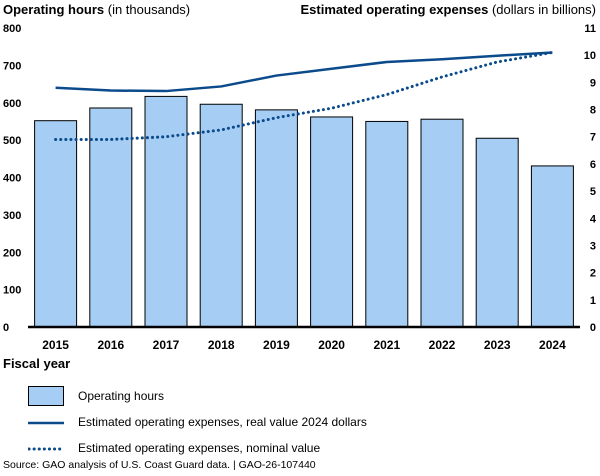  I want to click on legend-line-real, so click(46, 423).